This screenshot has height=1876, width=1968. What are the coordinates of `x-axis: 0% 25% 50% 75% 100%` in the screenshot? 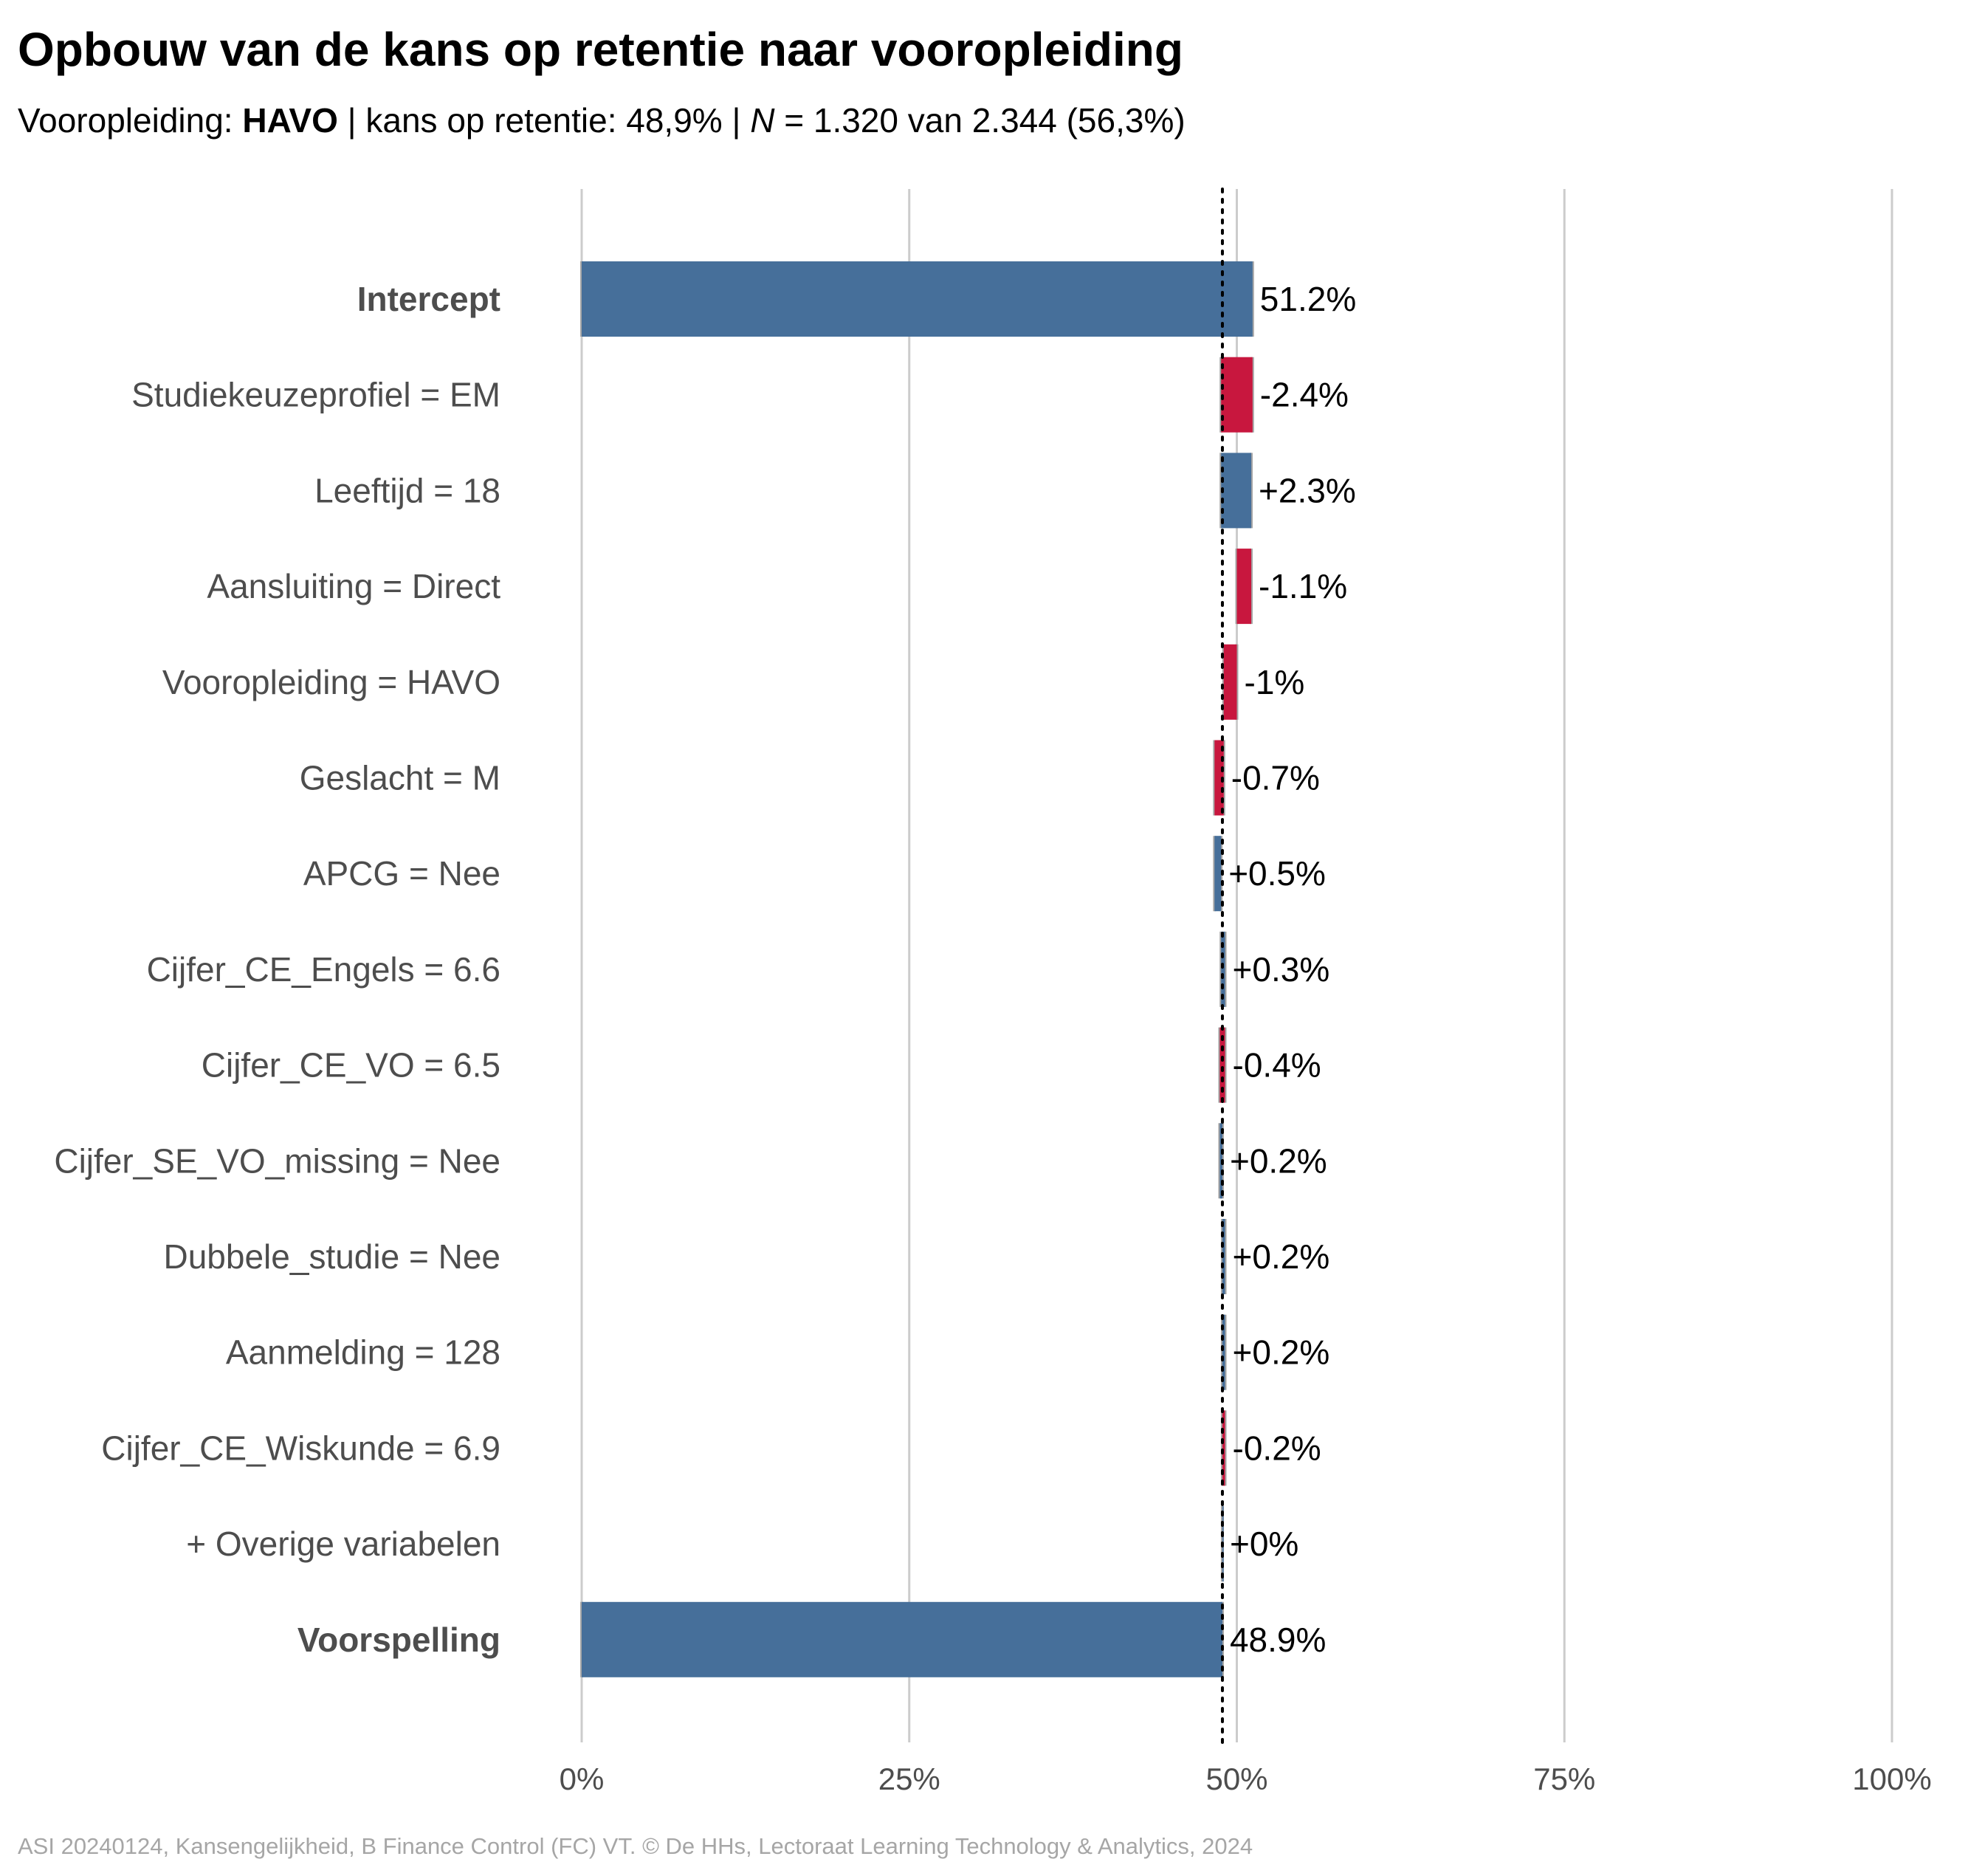 It's located at (1246, 1779).